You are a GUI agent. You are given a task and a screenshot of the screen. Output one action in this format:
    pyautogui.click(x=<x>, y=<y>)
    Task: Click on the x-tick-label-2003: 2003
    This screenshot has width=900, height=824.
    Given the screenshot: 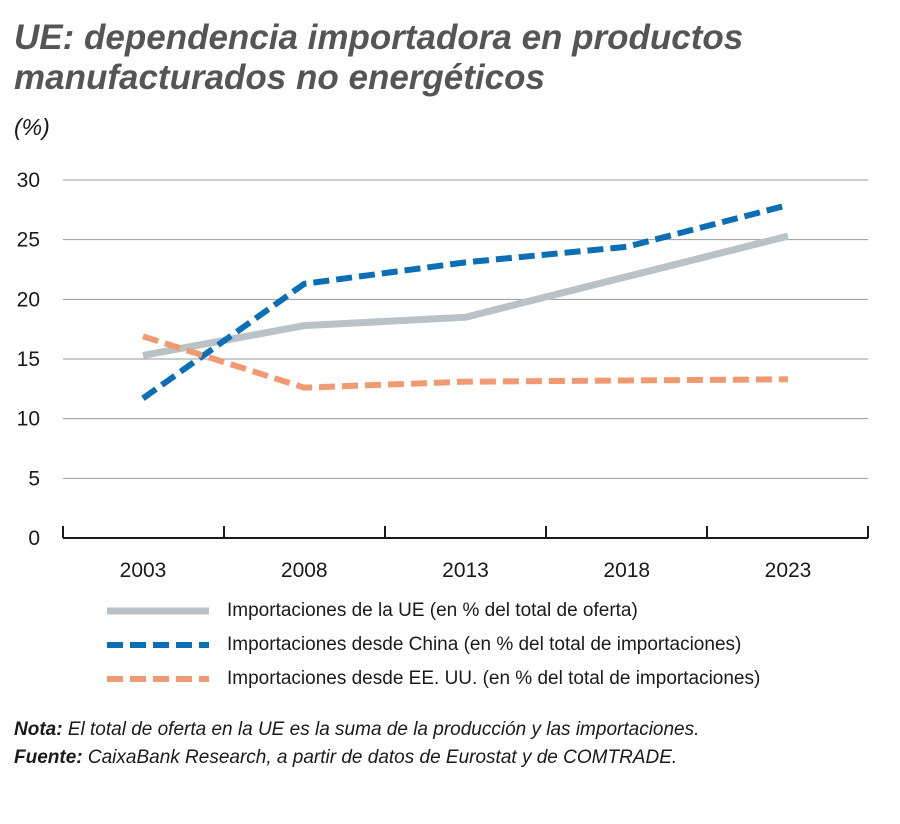 What is the action you would take?
    pyautogui.click(x=143, y=570)
    